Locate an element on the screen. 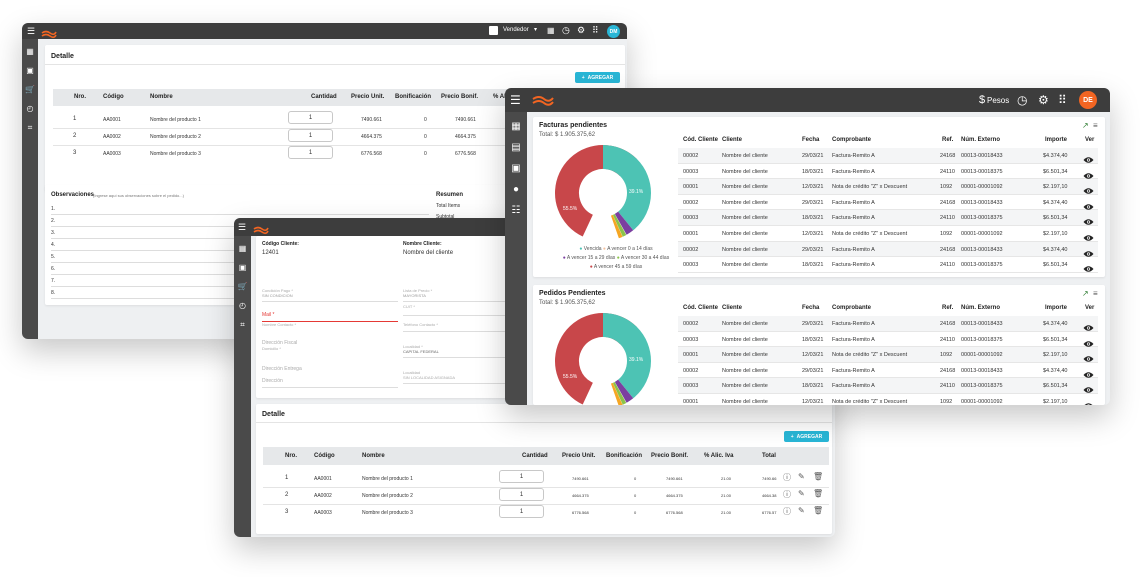  legend-item: ● A vencer 15 a 29 días is located at coordinates (589, 258).